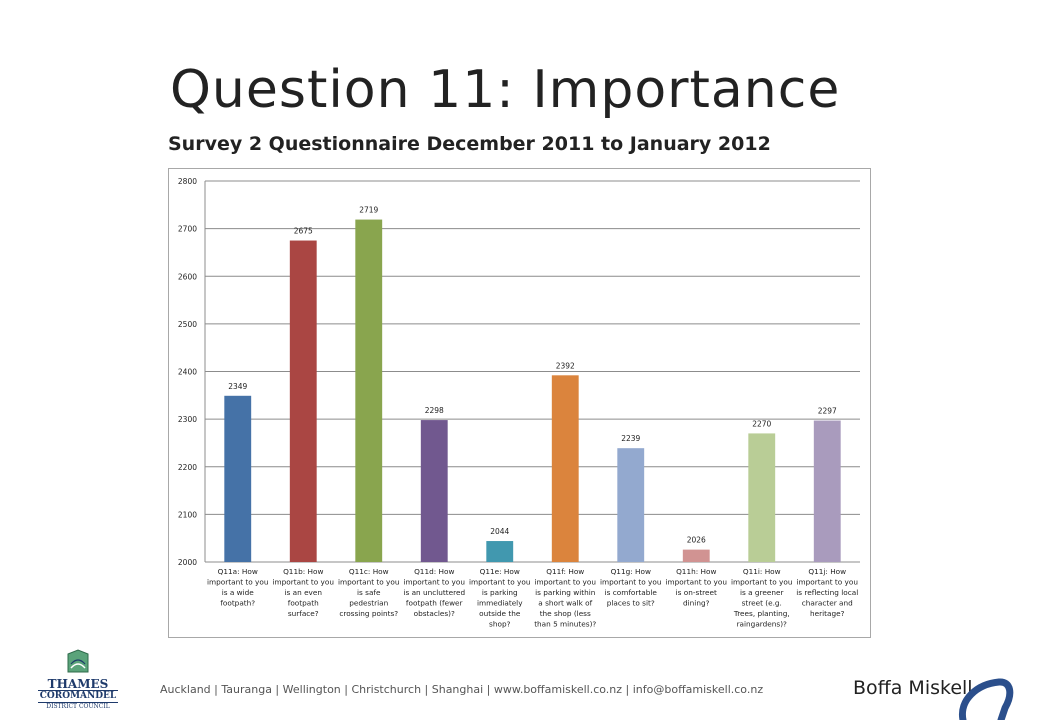 This screenshot has width=1040, height=720. Describe the element at coordinates (565, 571) in the screenshot. I see `x-tick-label: Q11f: How` at that location.